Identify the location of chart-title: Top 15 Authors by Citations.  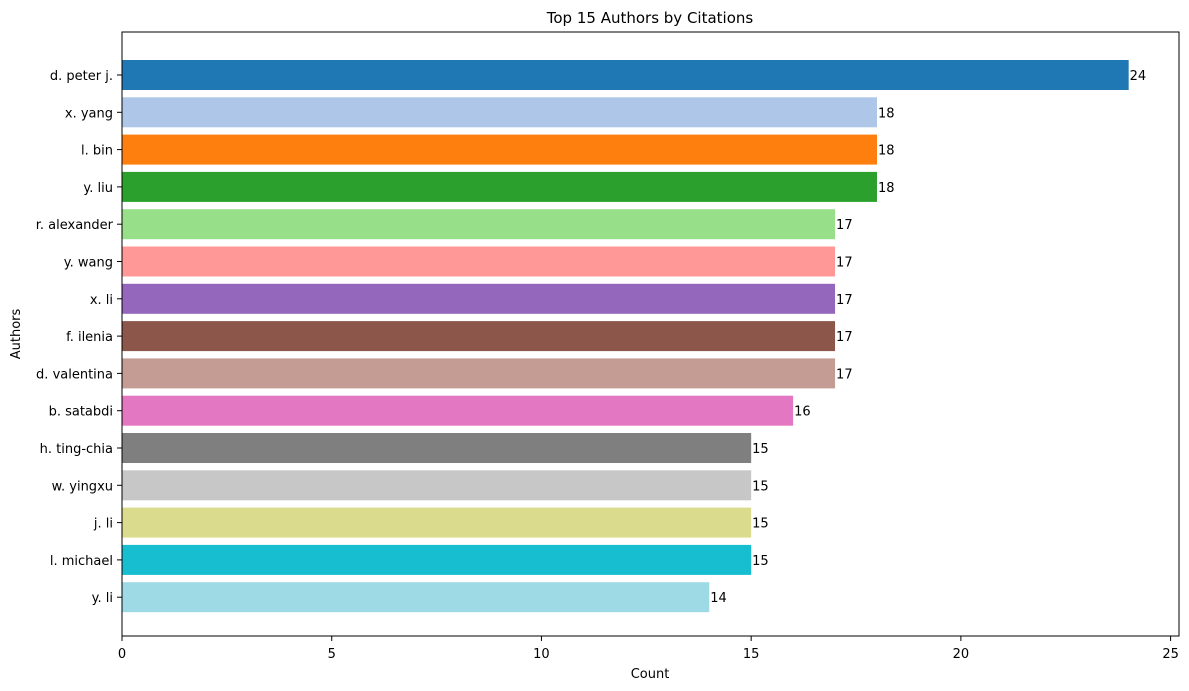
(650, 18).